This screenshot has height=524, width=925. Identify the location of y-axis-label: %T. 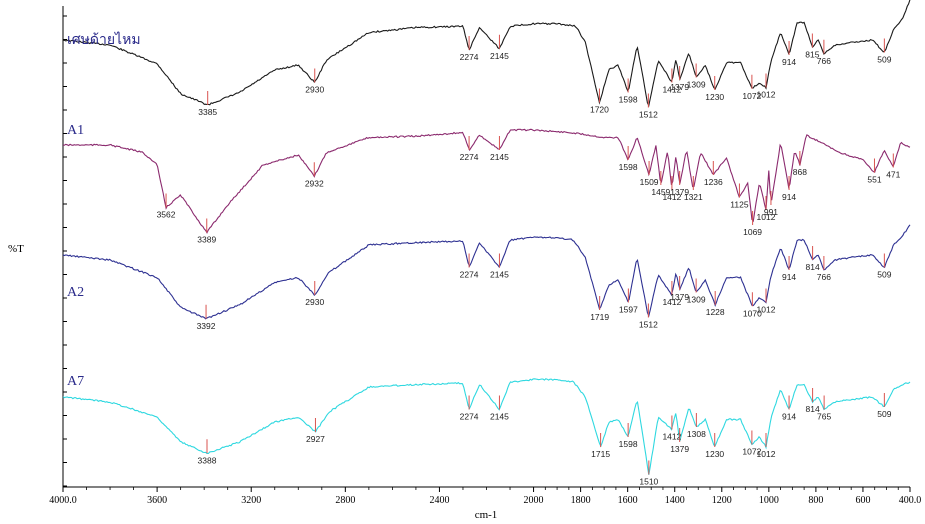
(16, 249).